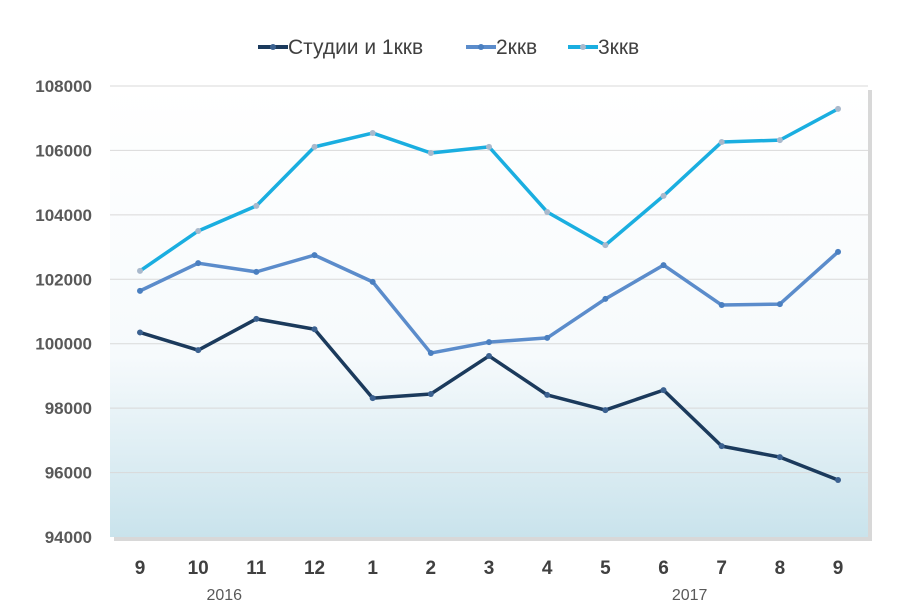 This screenshot has height=611, width=900. What do you see at coordinates (516, 47) in the screenshot?
I see `legend-label: 2ккв` at bounding box center [516, 47].